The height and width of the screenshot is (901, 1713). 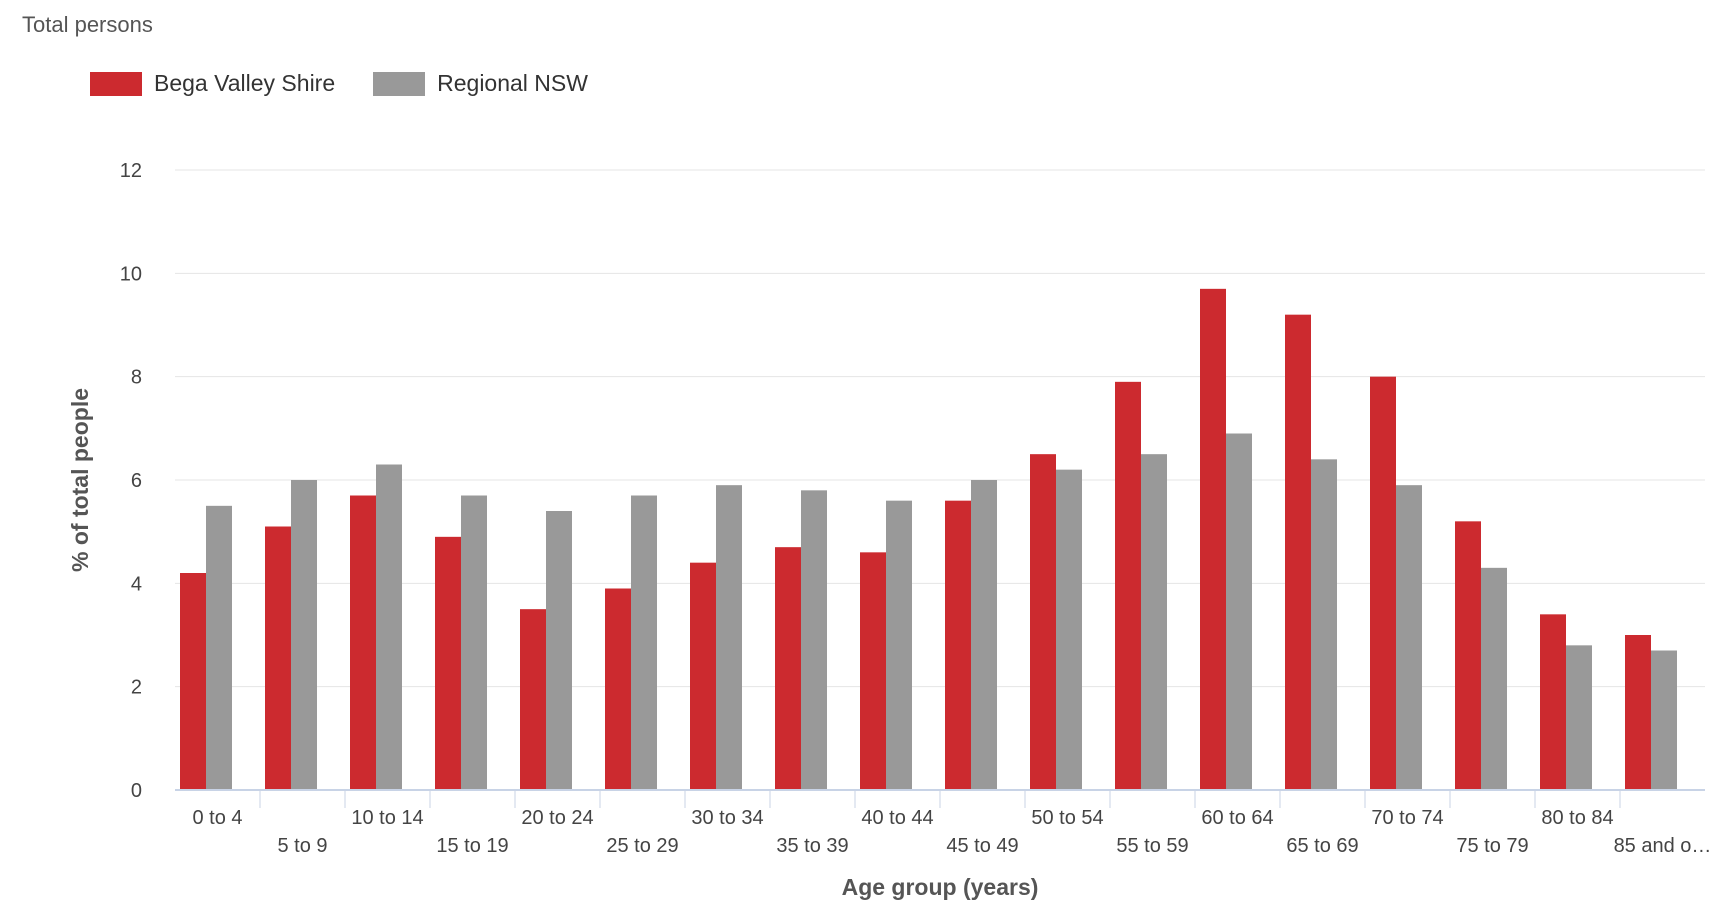 What do you see at coordinates (512, 83) in the screenshot?
I see `legend-label-regional-nsw: Regional NSW` at bounding box center [512, 83].